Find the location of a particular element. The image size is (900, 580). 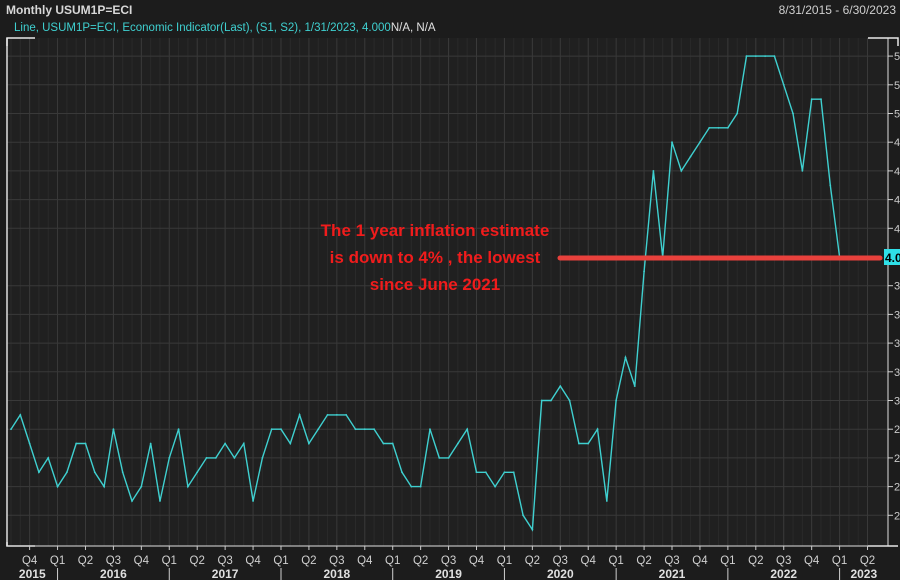

y-tick-label: 4.20 is located at coordinates (897, 229).